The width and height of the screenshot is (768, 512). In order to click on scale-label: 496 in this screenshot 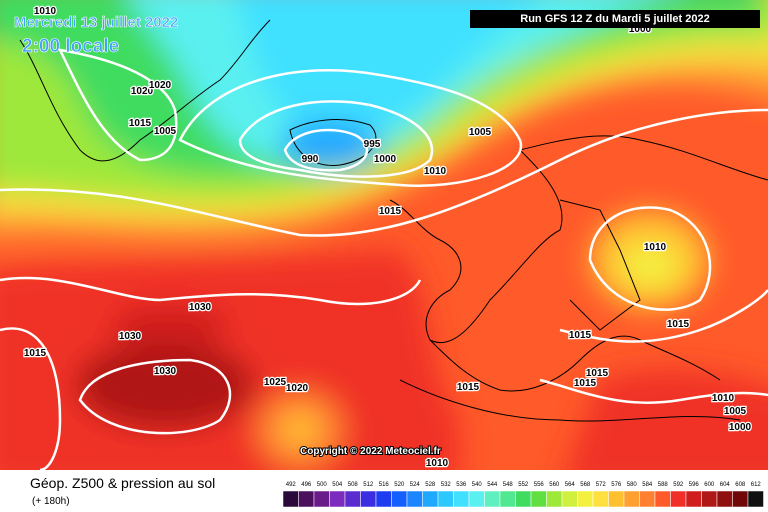, I will do `click(306, 485)`.